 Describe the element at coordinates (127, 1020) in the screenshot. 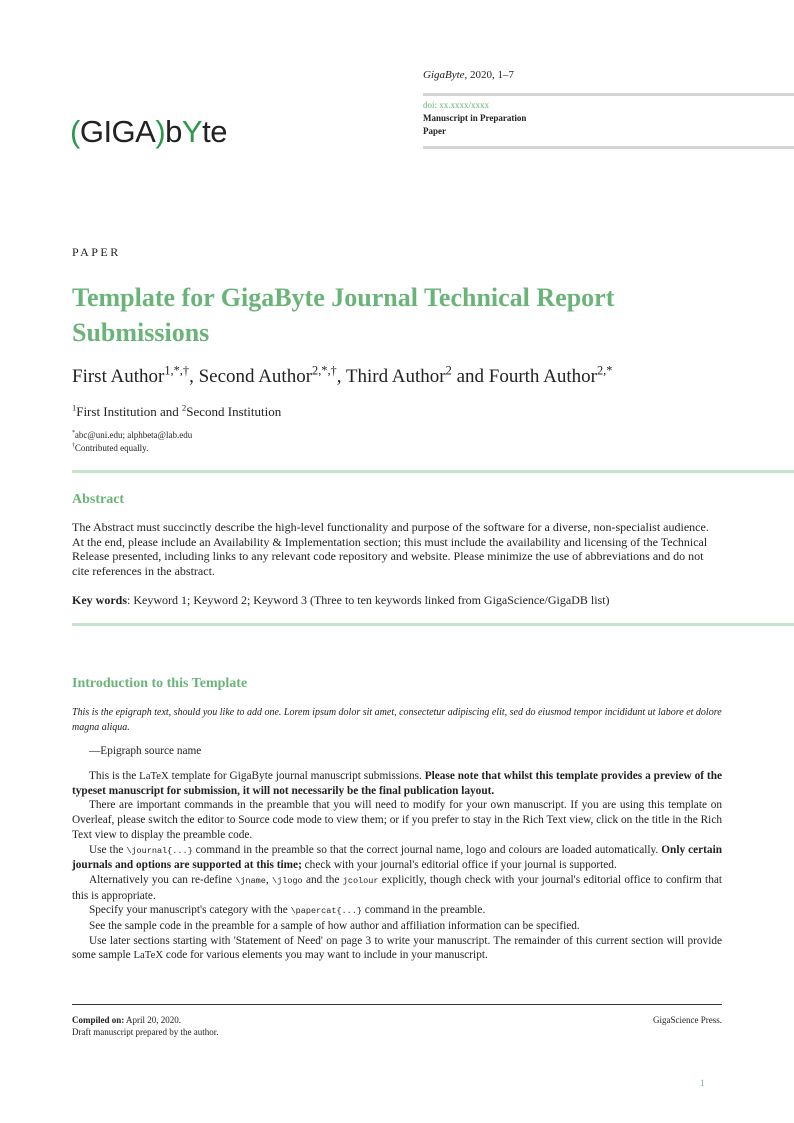

I see `compiled-date: Compiled on: April 20, 2020.` at that location.